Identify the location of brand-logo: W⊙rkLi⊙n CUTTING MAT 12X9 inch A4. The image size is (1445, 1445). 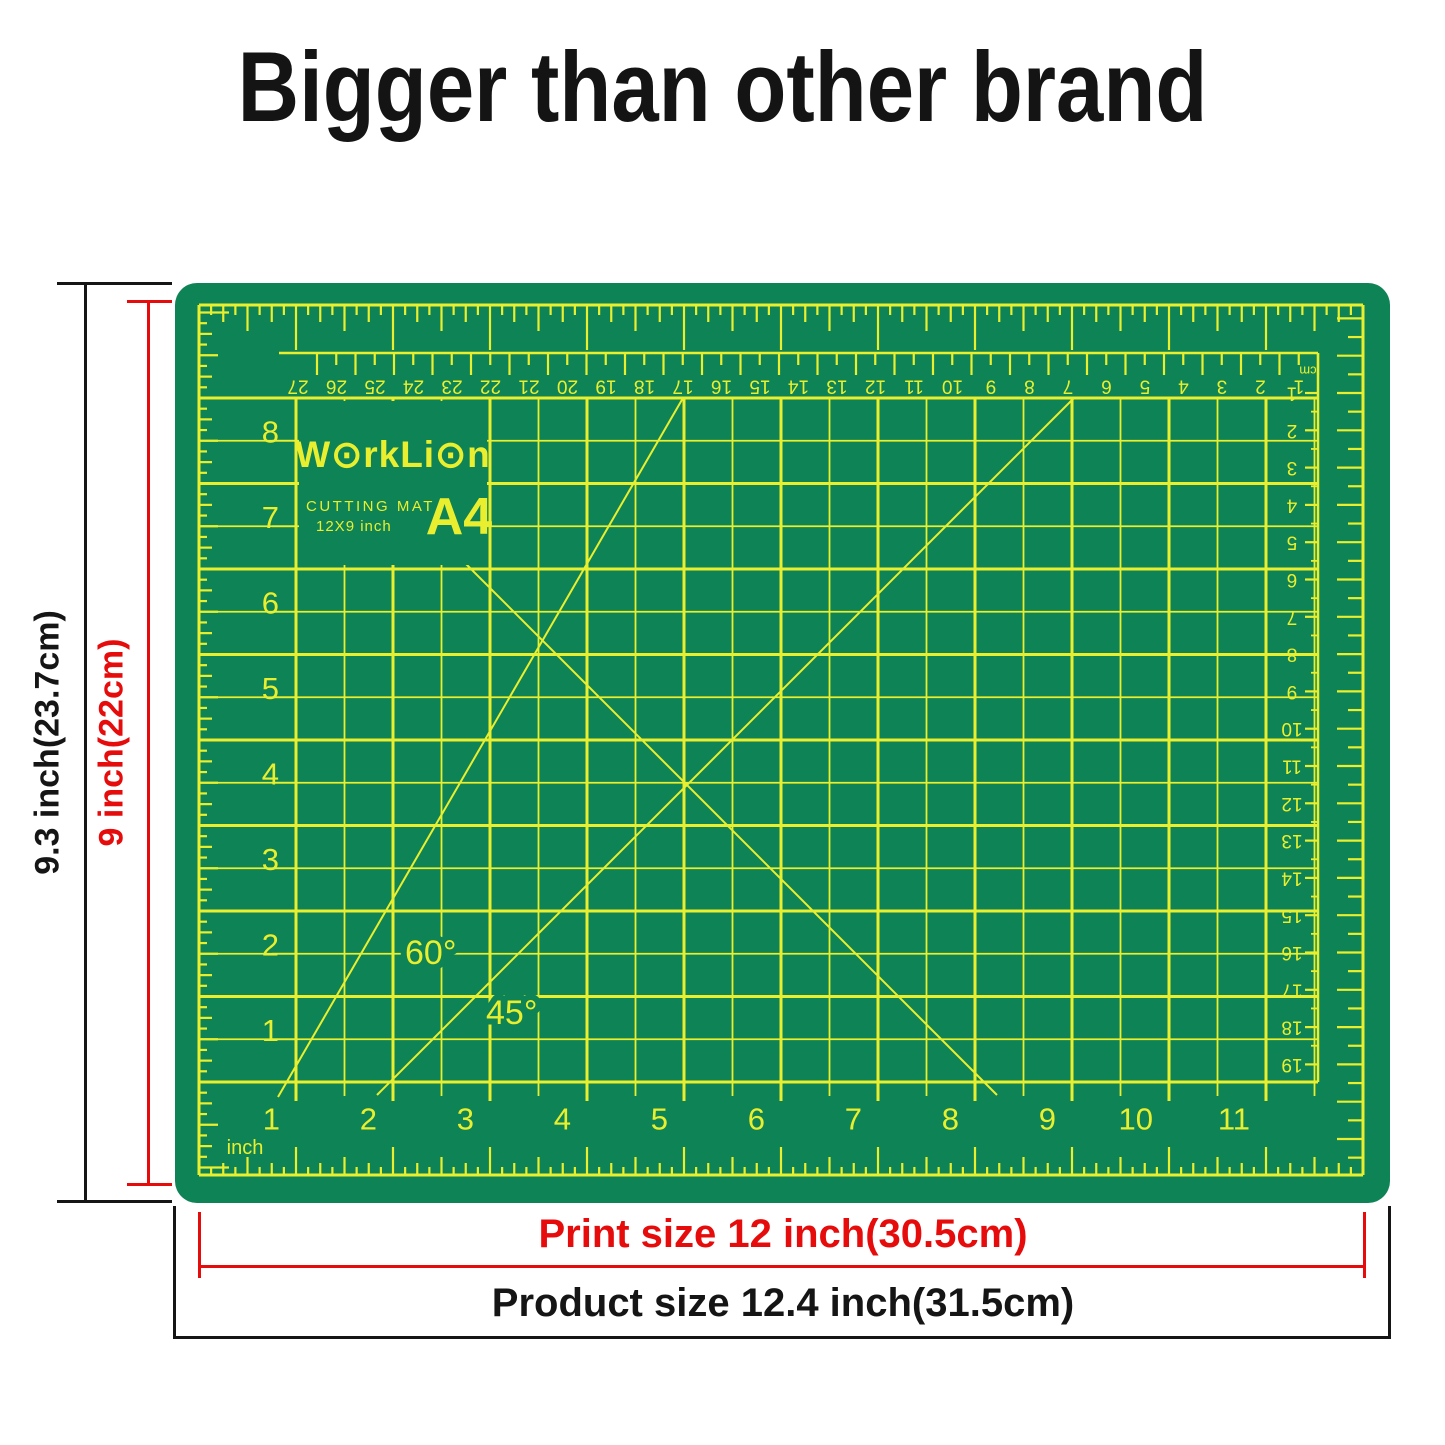
(393, 483).